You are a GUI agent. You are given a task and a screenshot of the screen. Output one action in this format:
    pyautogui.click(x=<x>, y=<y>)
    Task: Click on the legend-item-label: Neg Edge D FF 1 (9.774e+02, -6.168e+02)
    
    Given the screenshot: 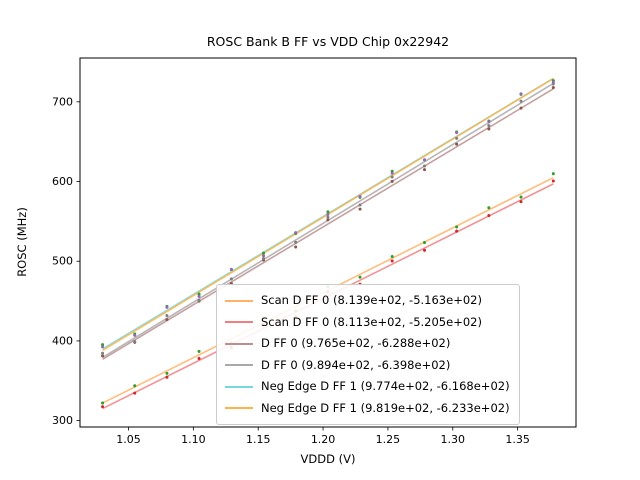 What is the action you would take?
    pyautogui.click(x=385, y=386)
    